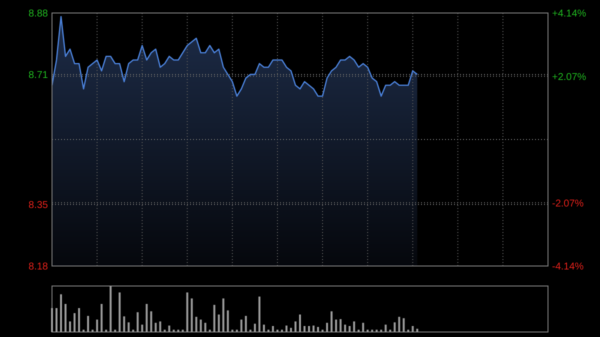 The height and width of the screenshot is (337, 600). Describe the element at coordinates (569, 77) in the screenshot. I see `y2-tick-label: +2.07%` at that location.